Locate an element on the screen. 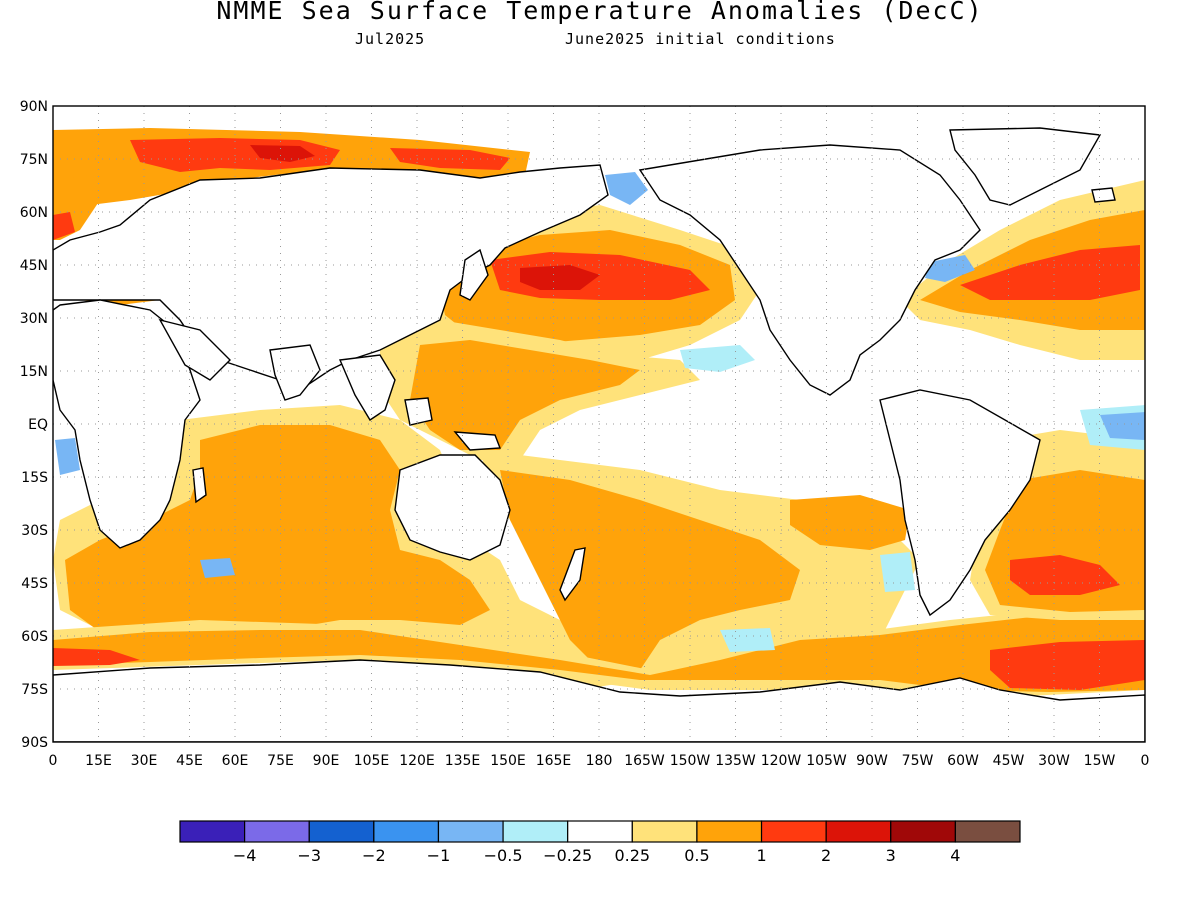 This screenshot has width=1200, height=900. longitude-label: 45W is located at coordinates (1009, 761).